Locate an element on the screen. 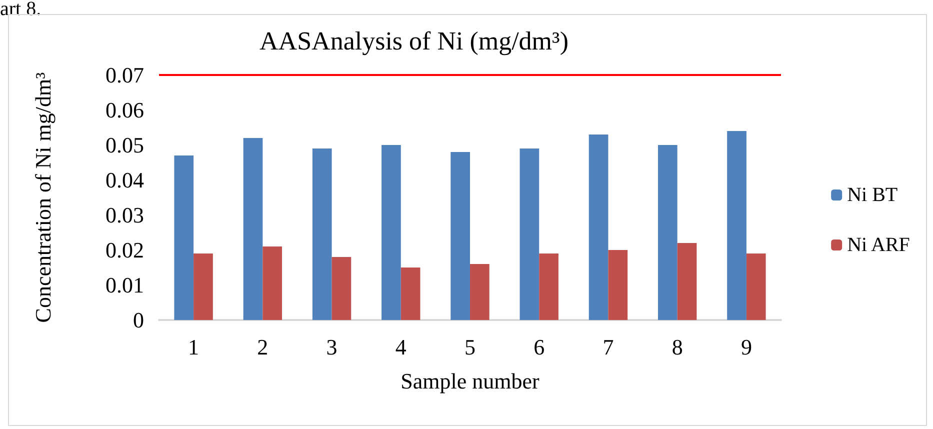  legend-label: Ni BT is located at coordinates (872, 195).